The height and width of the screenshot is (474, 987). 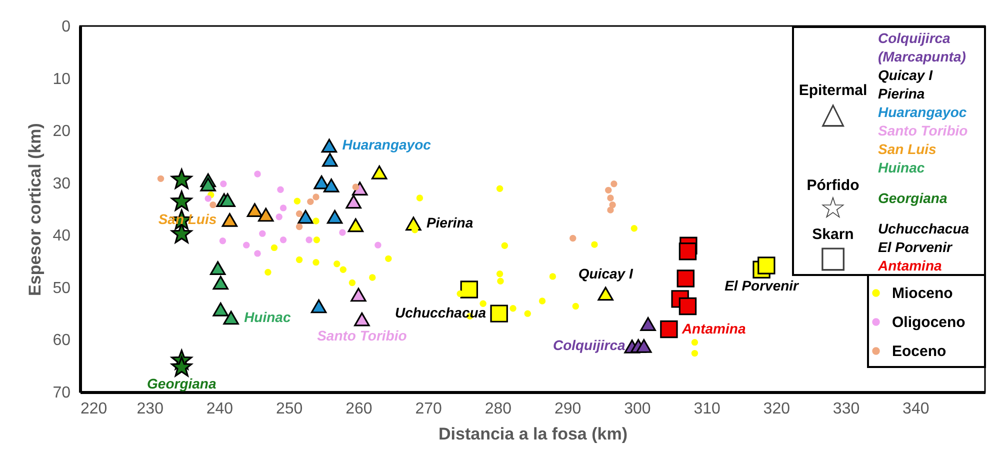 I want to click on text: Uchucchacua, so click(x=924, y=228).